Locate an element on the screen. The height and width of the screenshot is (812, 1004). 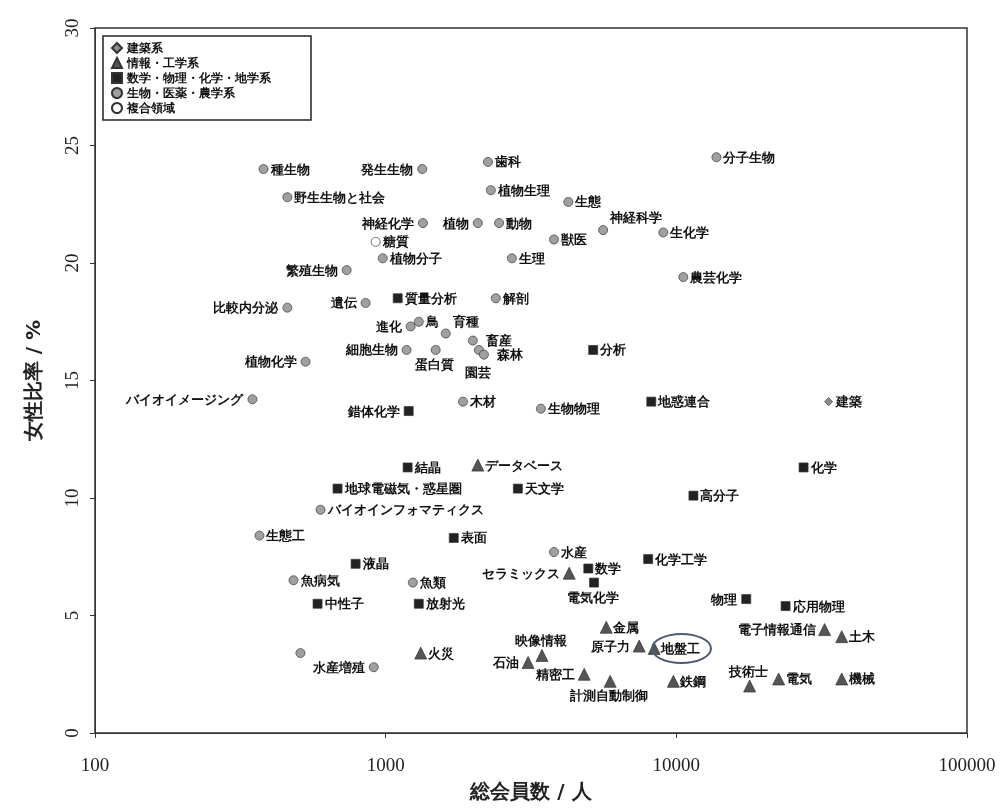
annotation: 天文学 is located at coordinates (543, 489).